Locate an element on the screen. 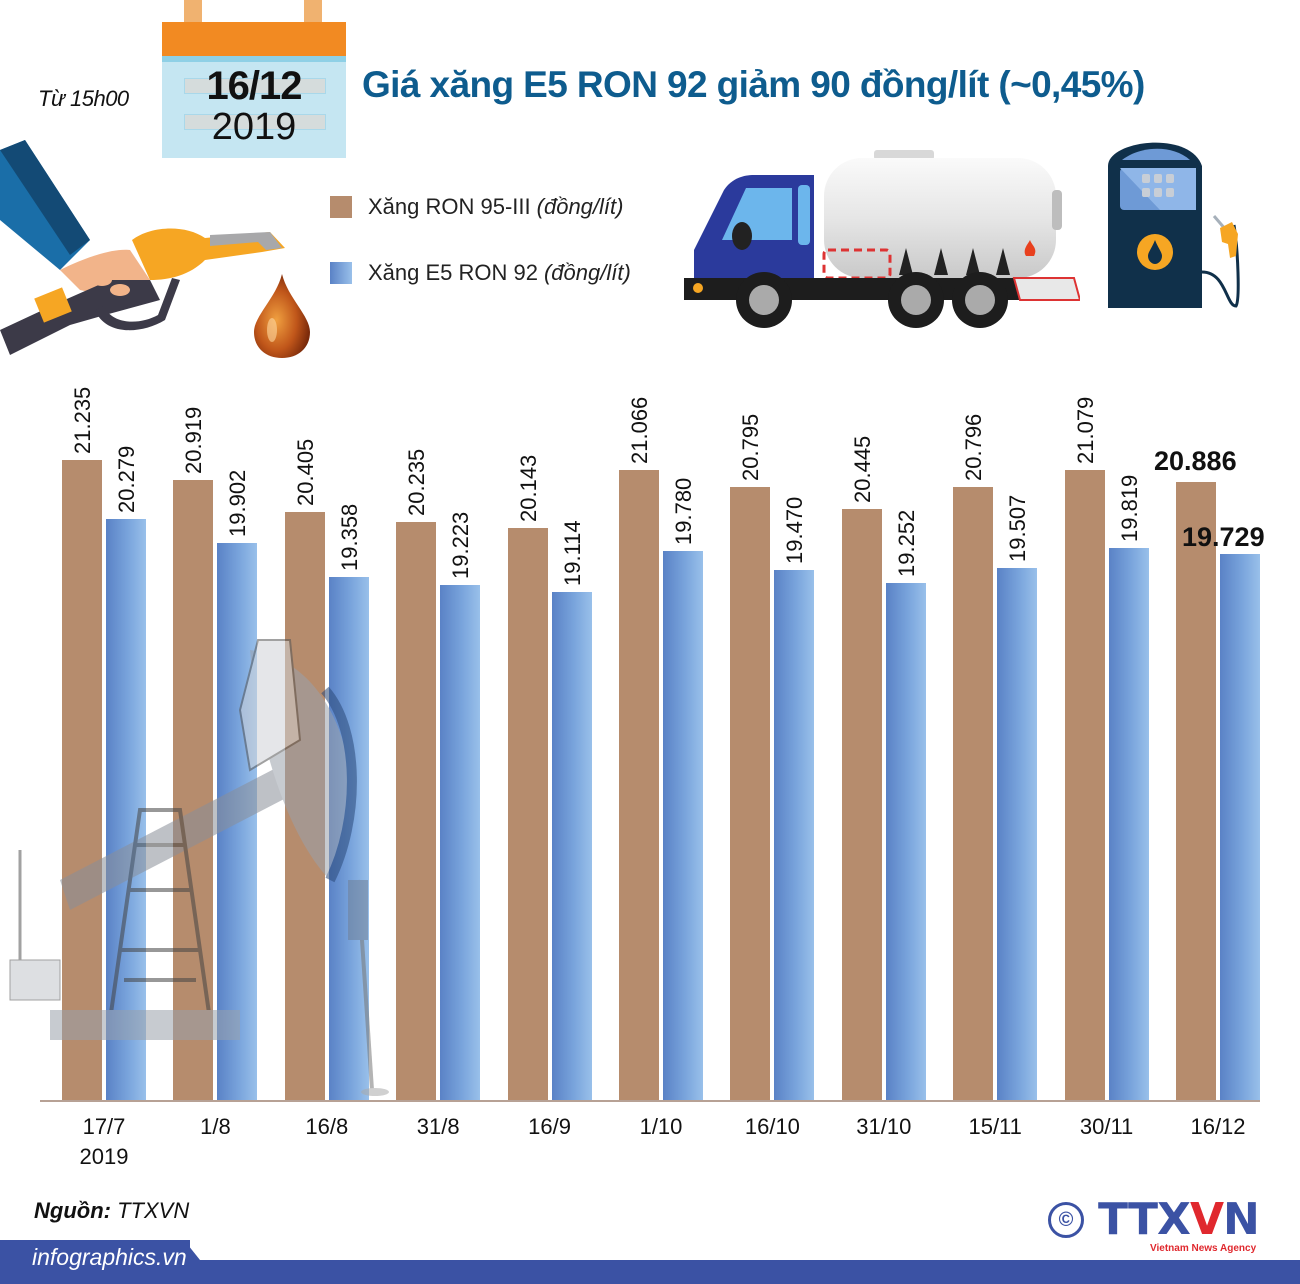  bar-value-label: 19.819 is located at coordinates (1129, 508).